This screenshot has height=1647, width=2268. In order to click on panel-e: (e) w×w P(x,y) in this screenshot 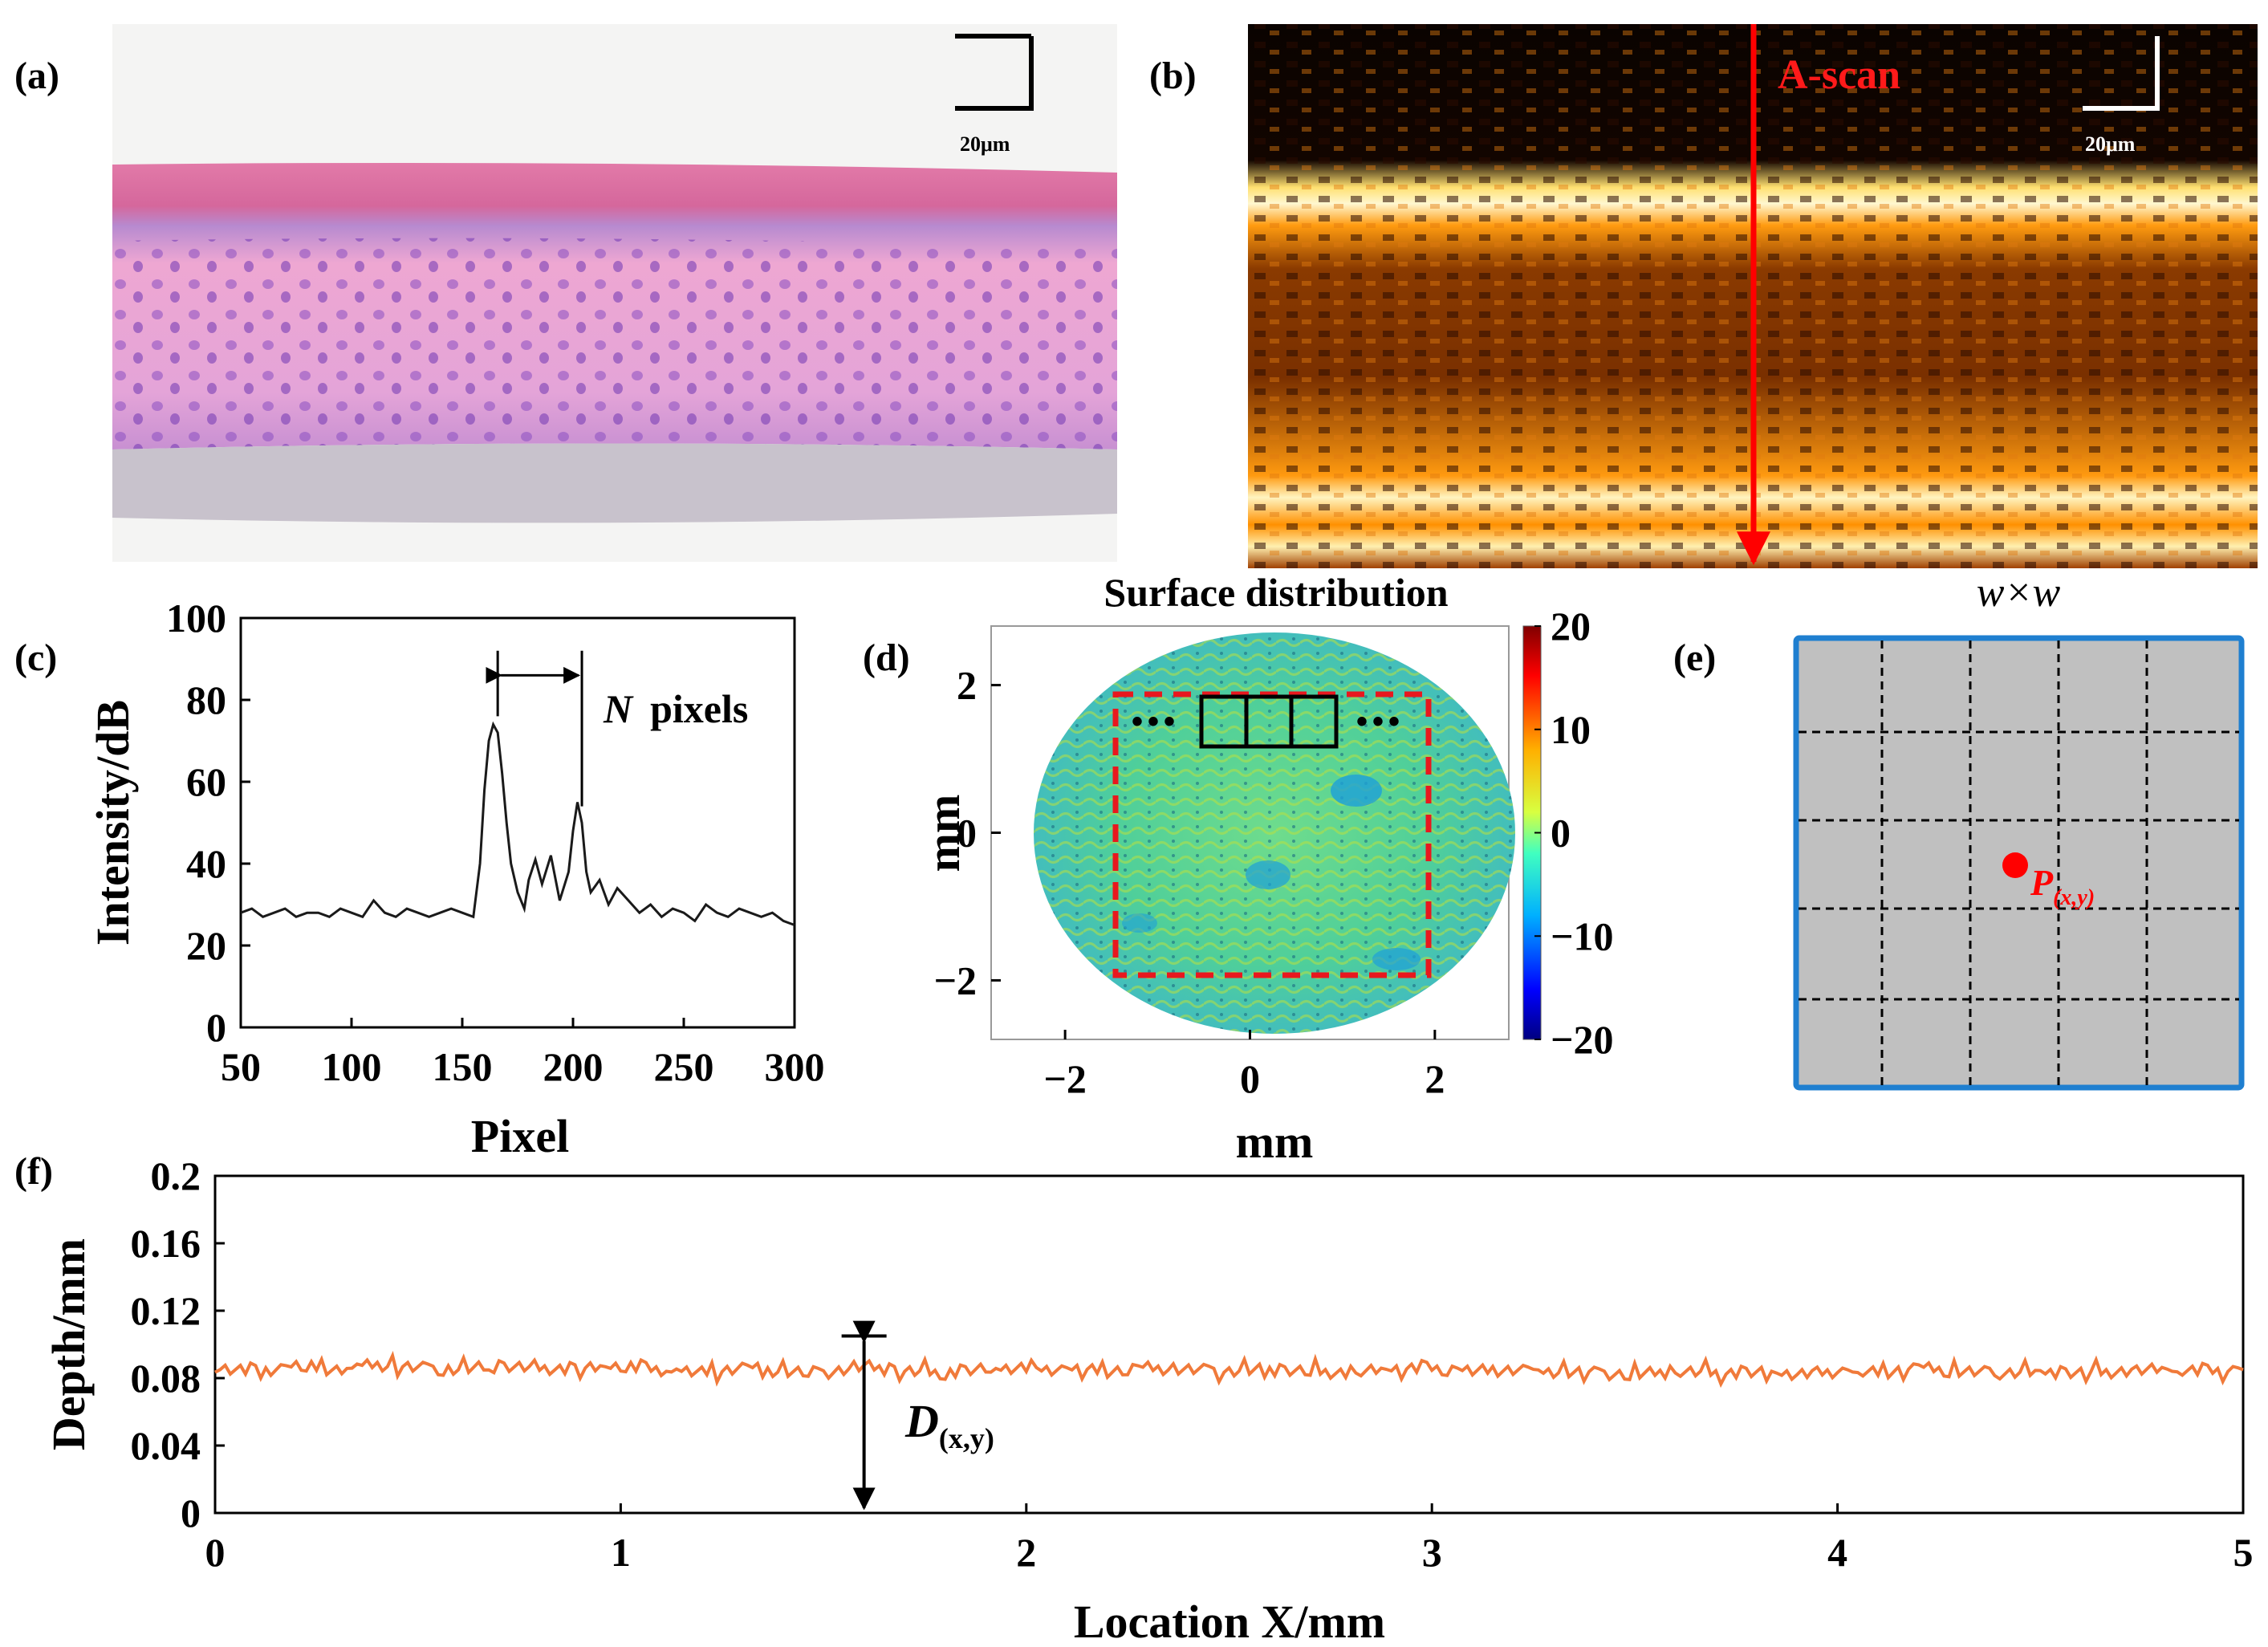, I will do `click(1959, 831)`.